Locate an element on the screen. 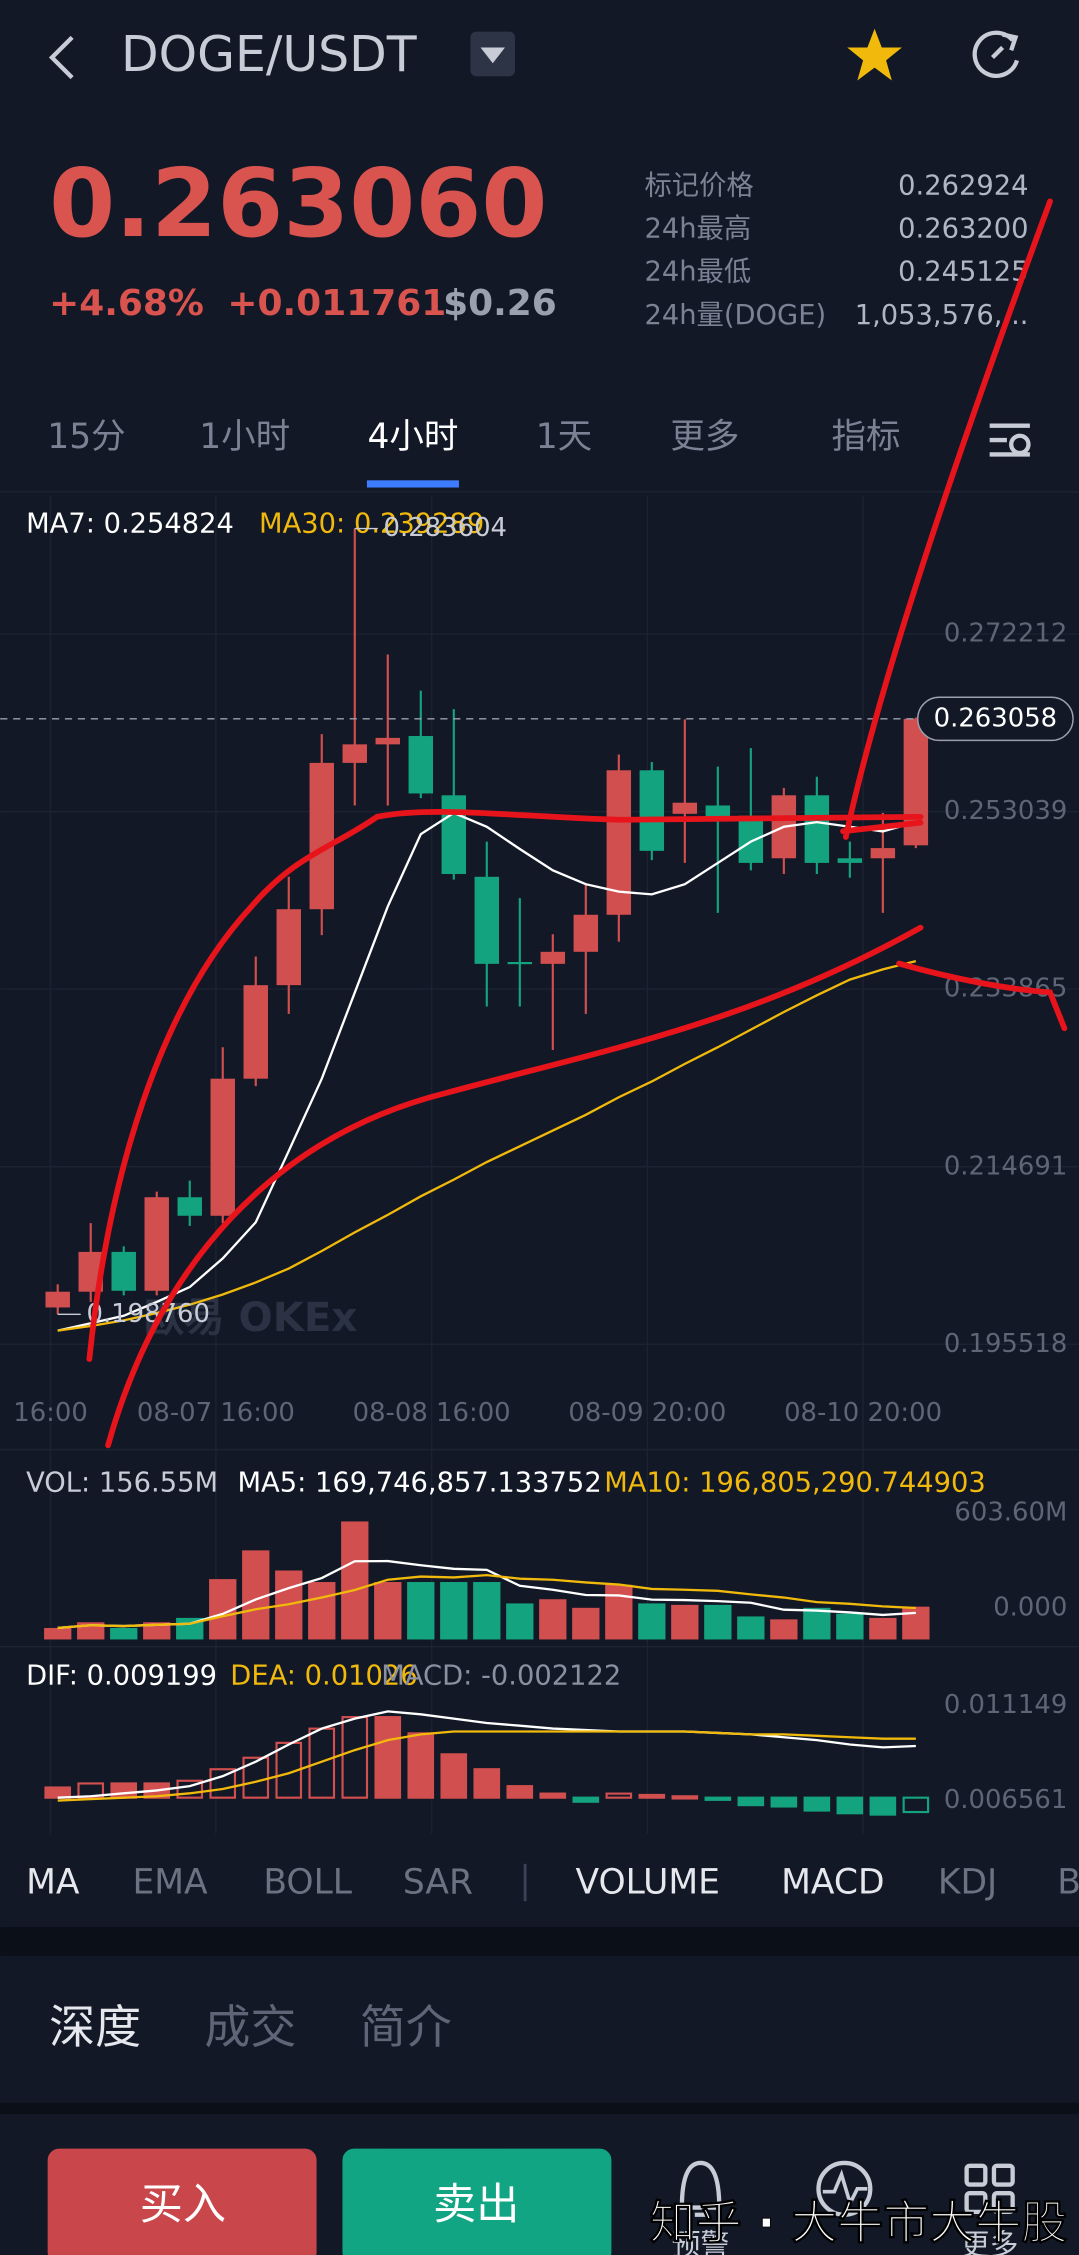  buy-button is located at coordinates (182, 2201).